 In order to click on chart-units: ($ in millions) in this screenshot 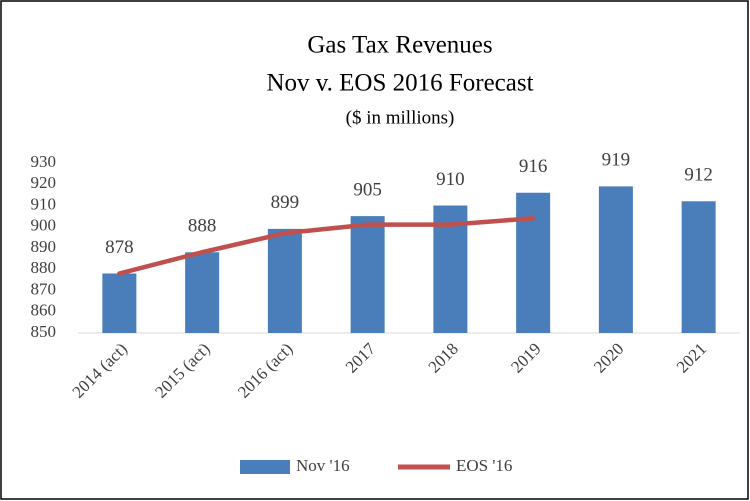, I will do `click(400, 117)`.